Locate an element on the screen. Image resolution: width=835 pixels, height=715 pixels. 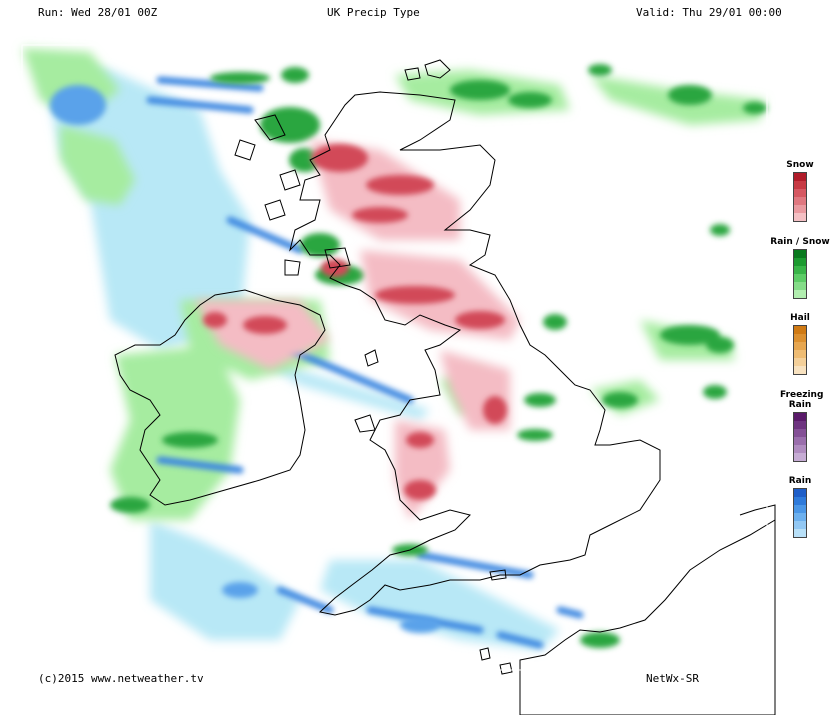
legend-rain: Rain is located at coordinates (800, 507).